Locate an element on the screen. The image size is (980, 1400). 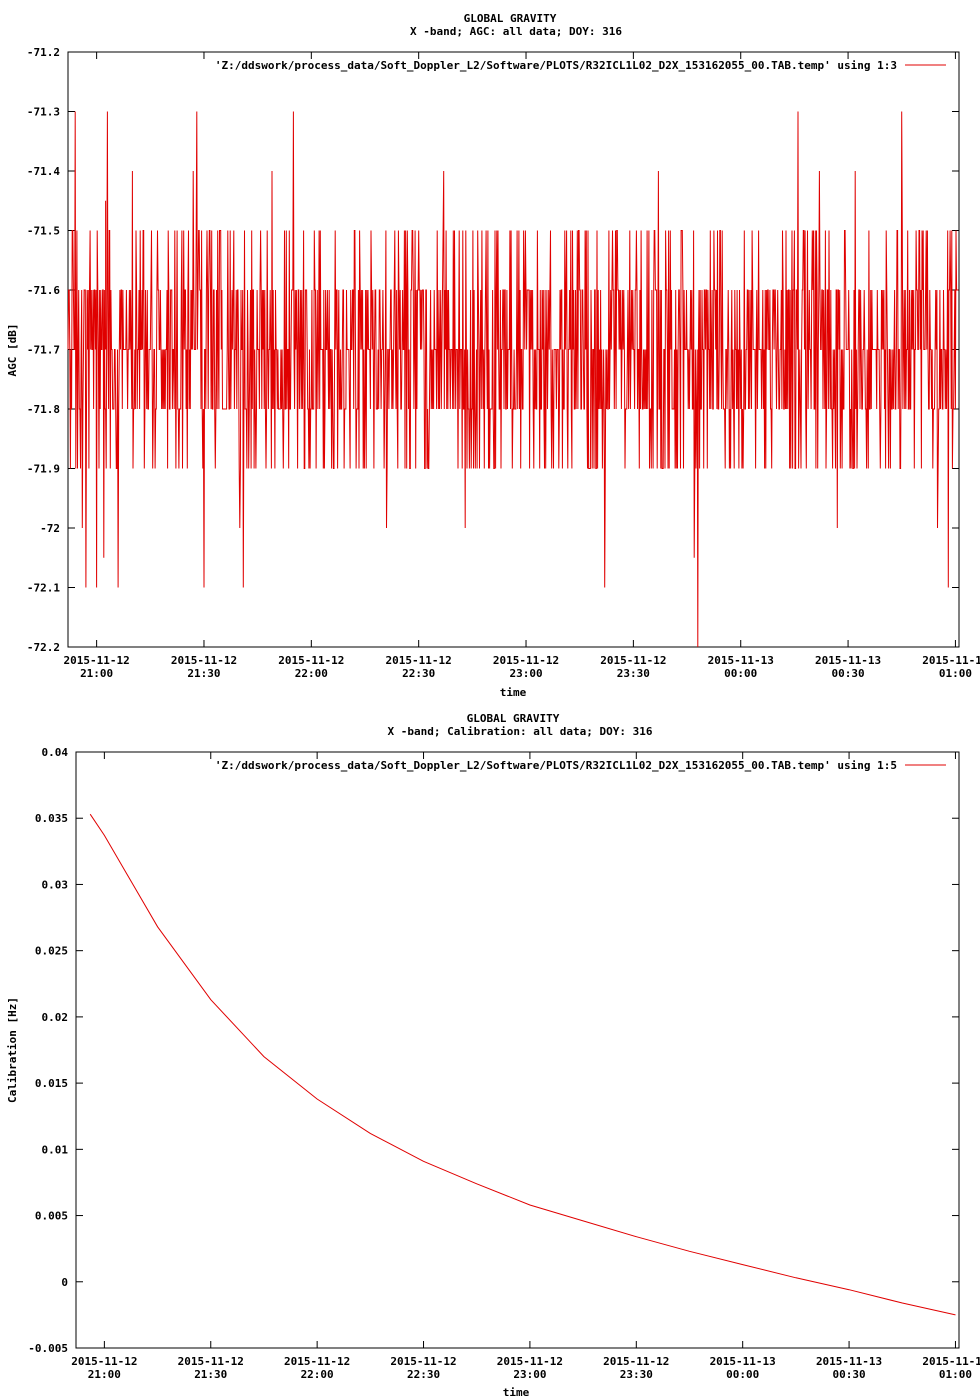
cal-ytick-label: 0 is located at coordinates (64, 1282).